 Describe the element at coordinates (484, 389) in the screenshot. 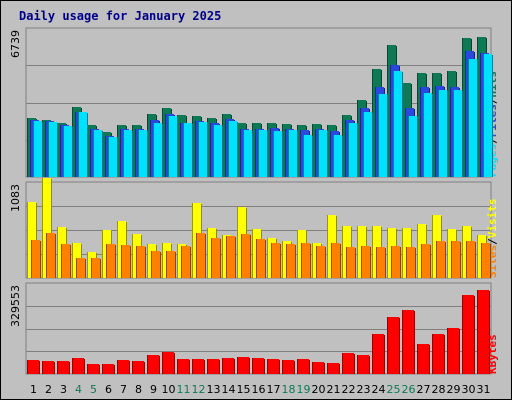

I see `x-tick-label: 31` at that location.